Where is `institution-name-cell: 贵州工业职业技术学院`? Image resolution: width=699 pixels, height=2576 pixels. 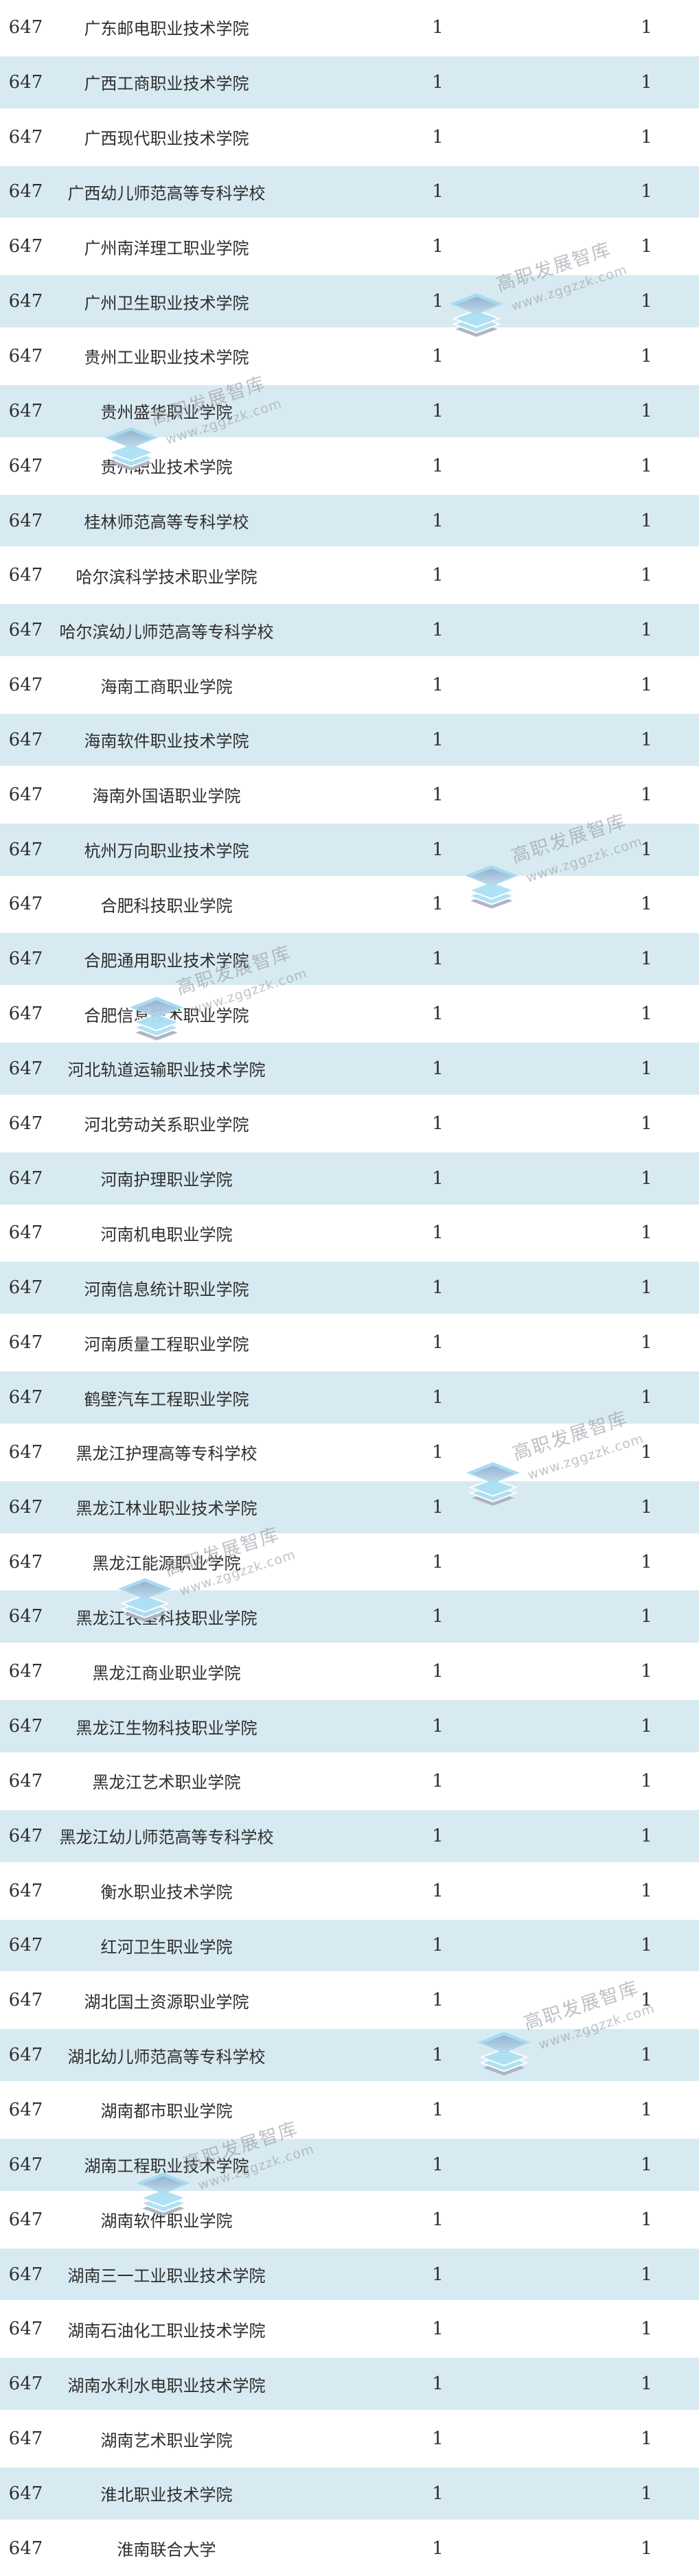
institution-name-cell: 贵州工业职业技术学院 is located at coordinates (167, 358).